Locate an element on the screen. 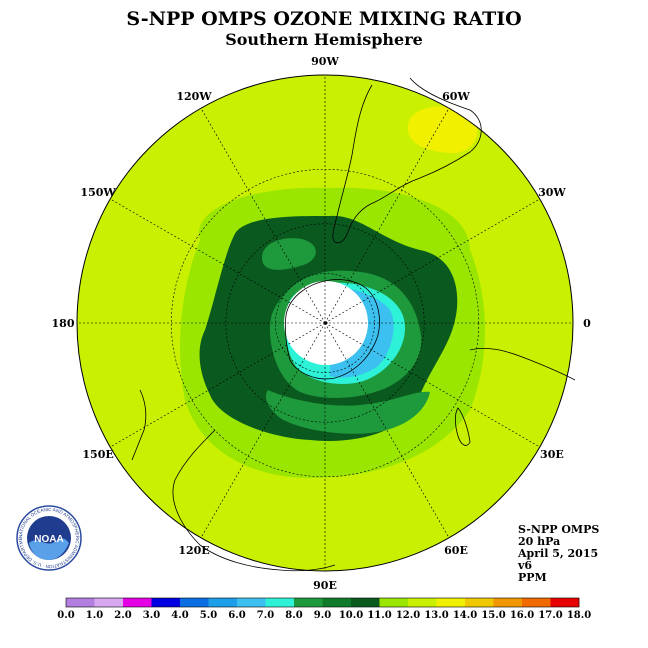 The height and width of the screenshot is (648, 648). map-title: S-NPP OMPS OZONE MIXING RATIO is located at coordinates (324, 19).